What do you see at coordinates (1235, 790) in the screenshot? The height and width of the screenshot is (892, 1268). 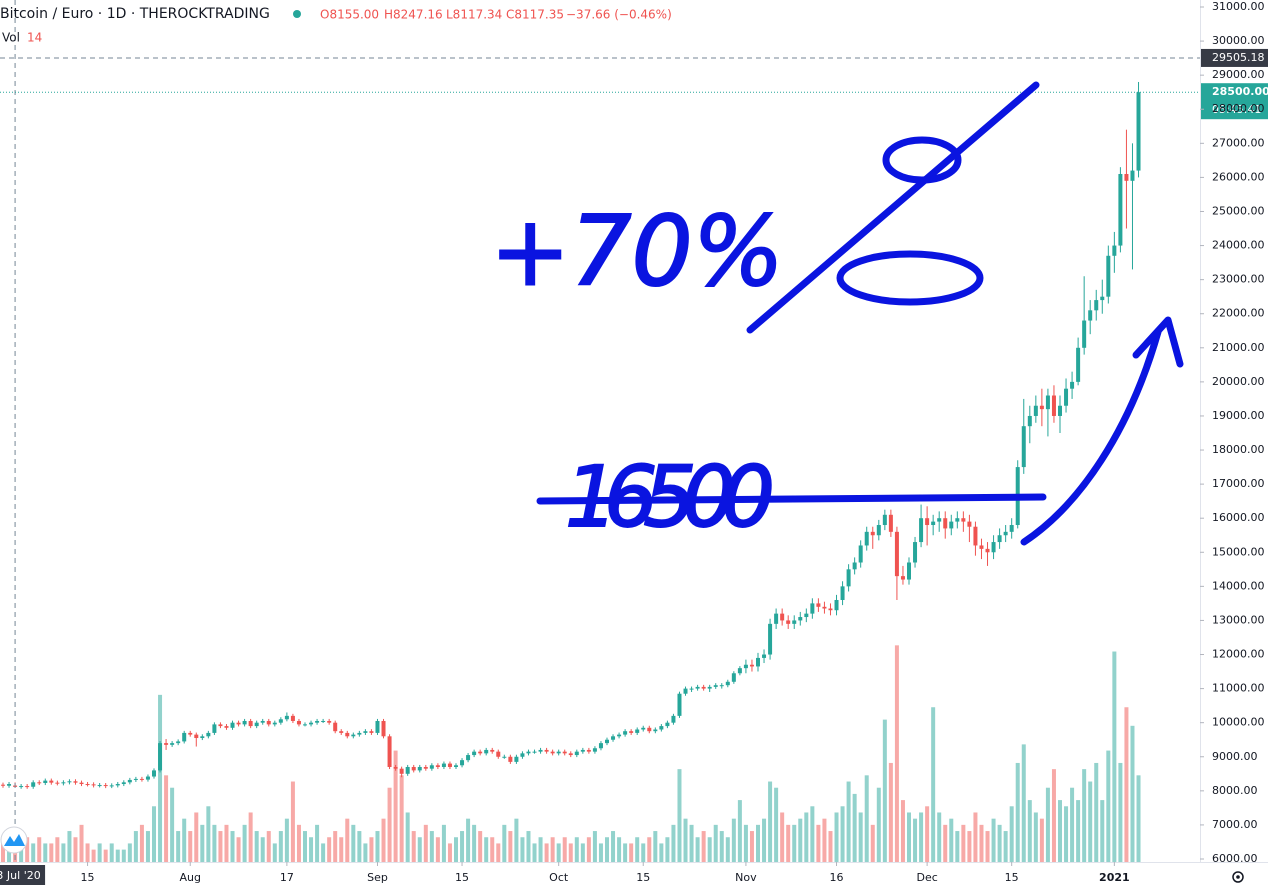 I see `y-tick-label: 8000.00` at bounding box center [1235, 790].